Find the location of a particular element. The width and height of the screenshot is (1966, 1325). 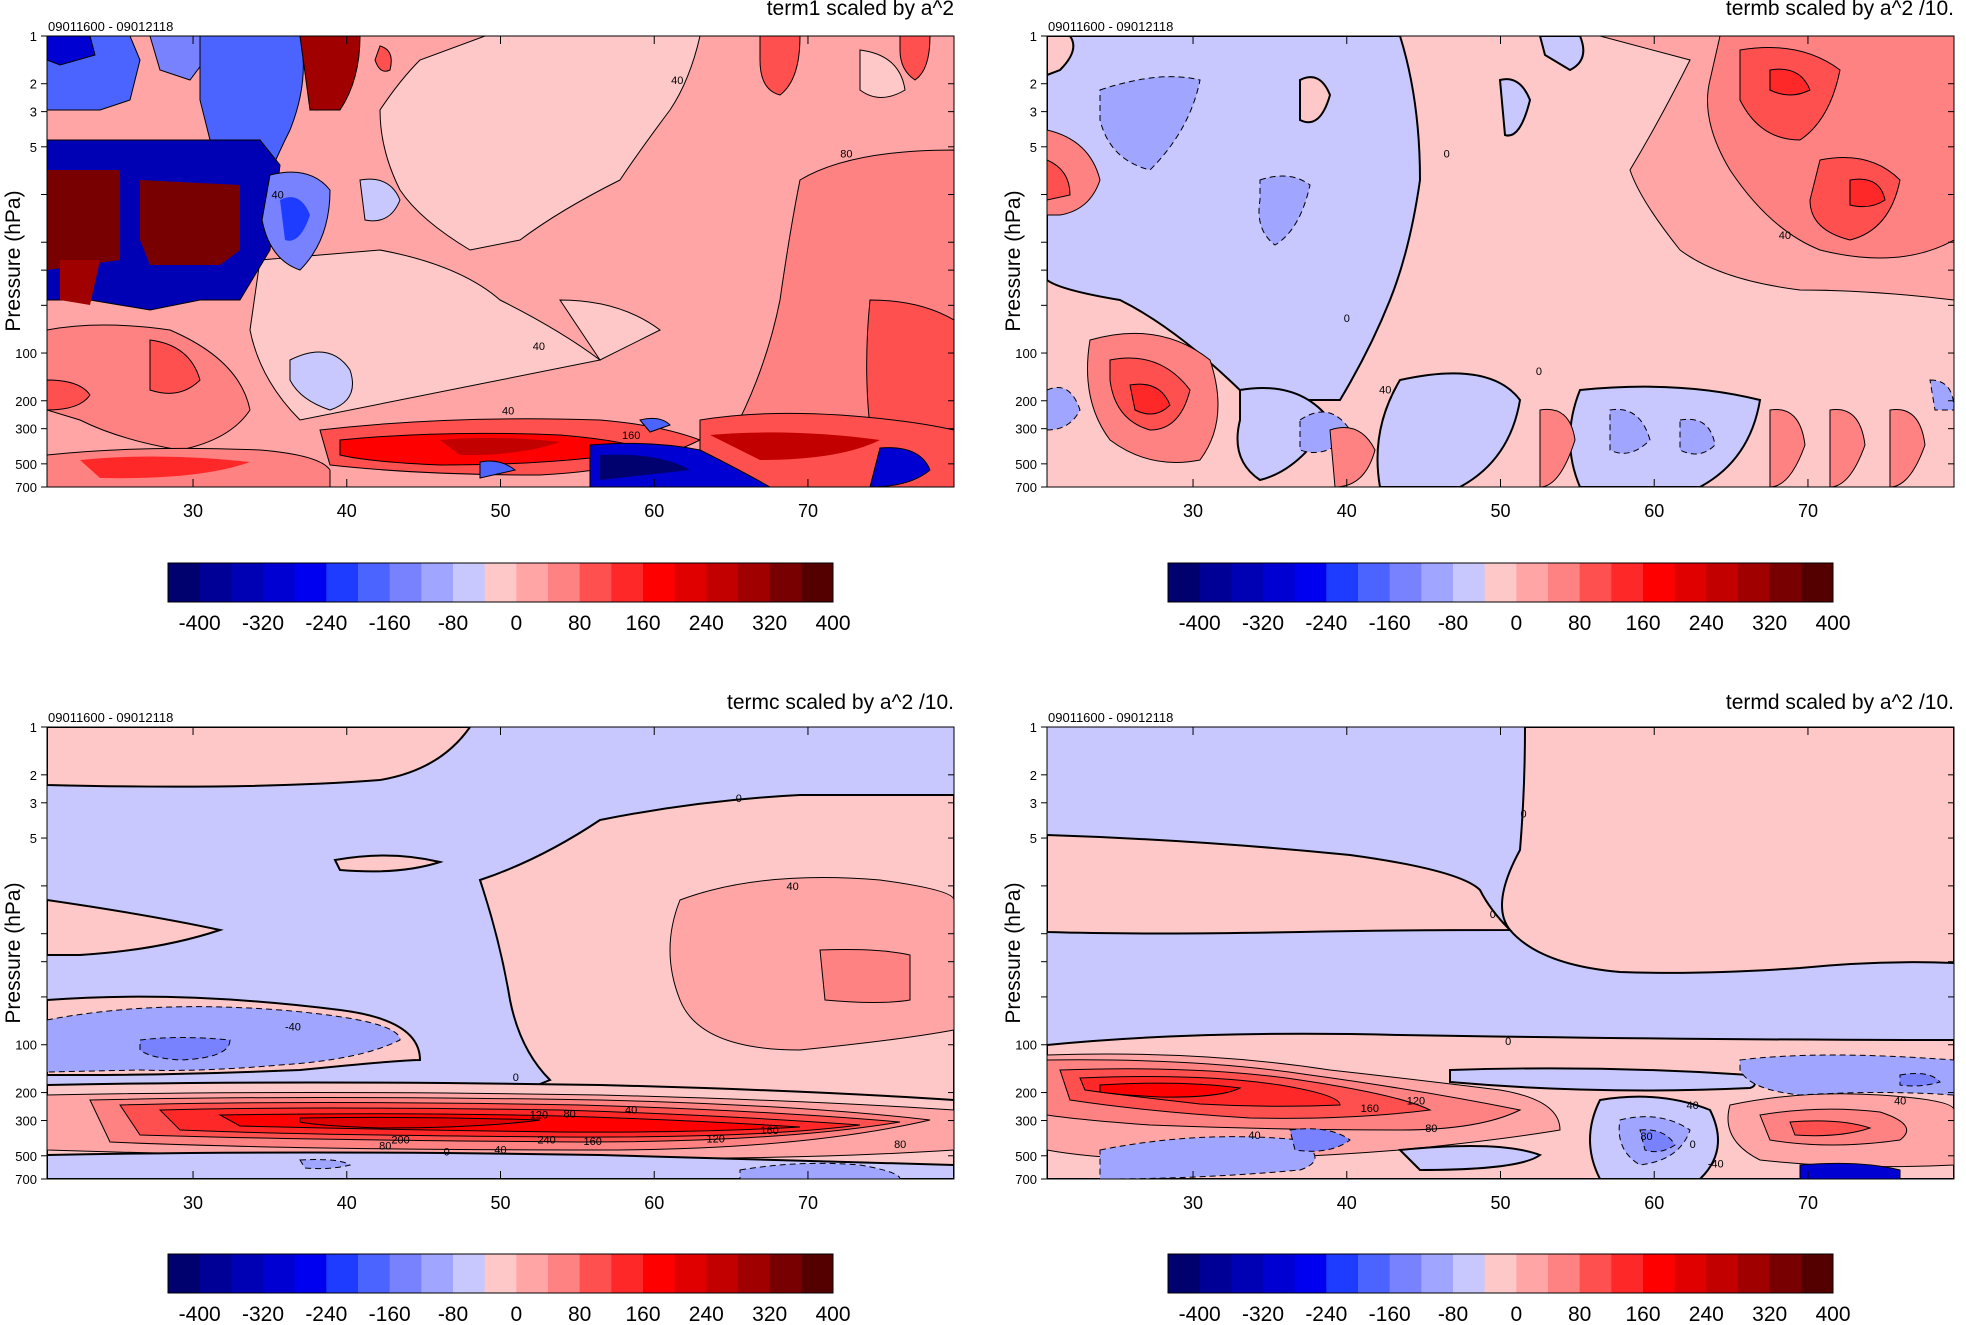

y-tick-label: 200 is located at coordinates (26, 401).